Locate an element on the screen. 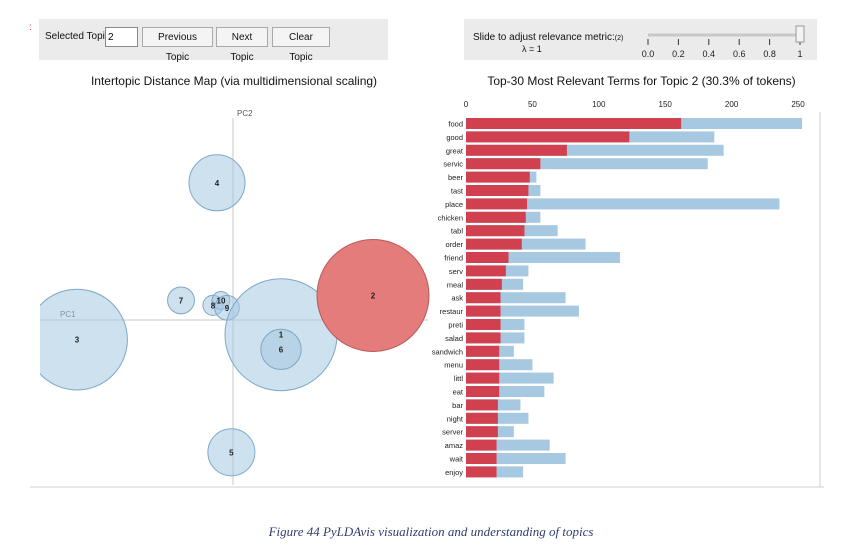 The height and width of the screenshot is (557, 862). relevance-control-panel is located at coordinates (640, 39).